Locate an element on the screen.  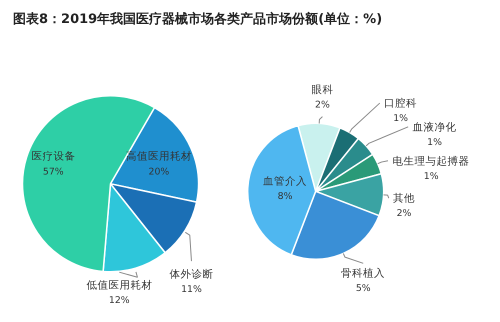
slice-label: 体外诊断 is located at coordinates (191, 274).